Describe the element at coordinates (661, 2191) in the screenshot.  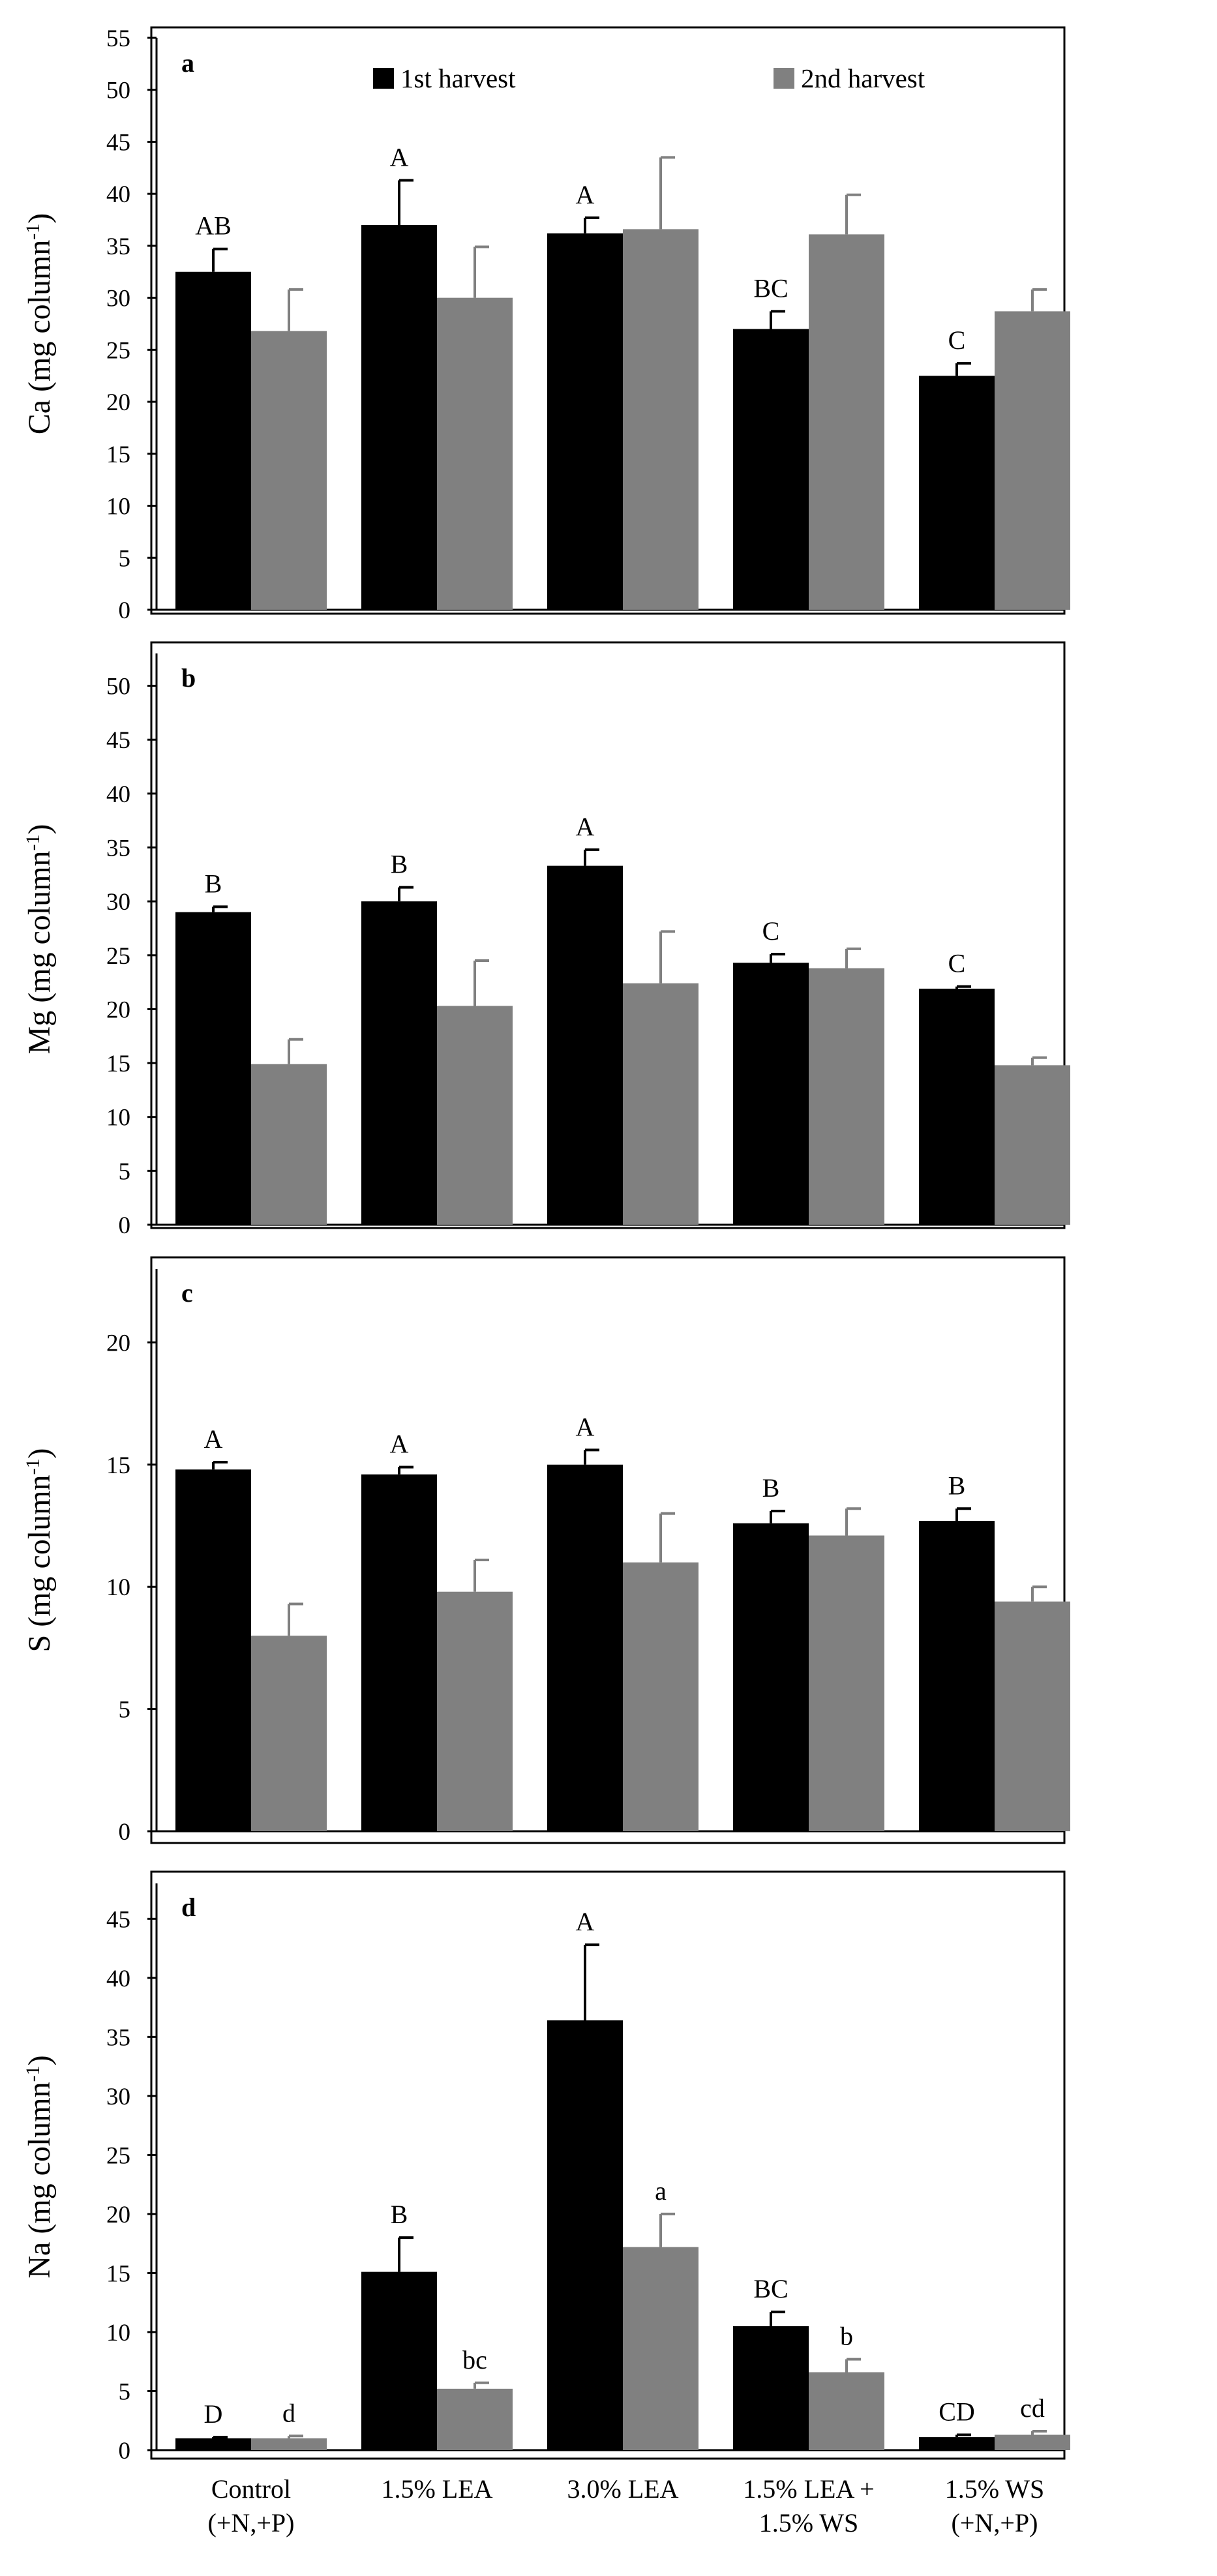
I see `significance-letter: a` at that location.